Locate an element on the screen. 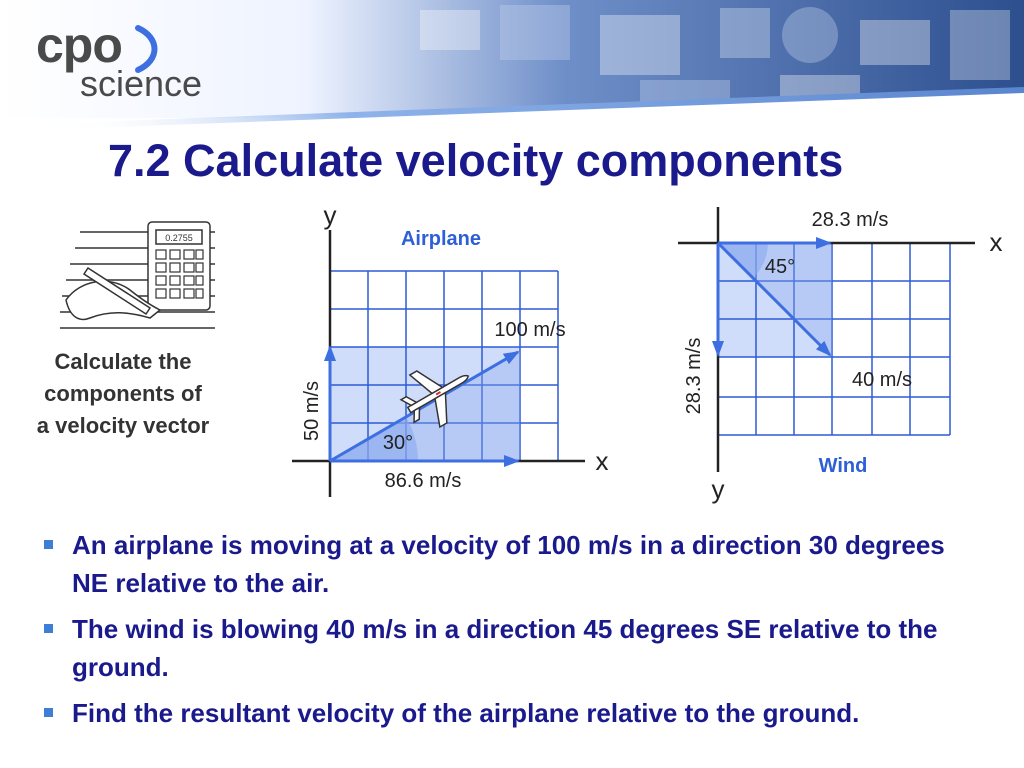  airplane-angle-arc is located at coordinates (374, 439).